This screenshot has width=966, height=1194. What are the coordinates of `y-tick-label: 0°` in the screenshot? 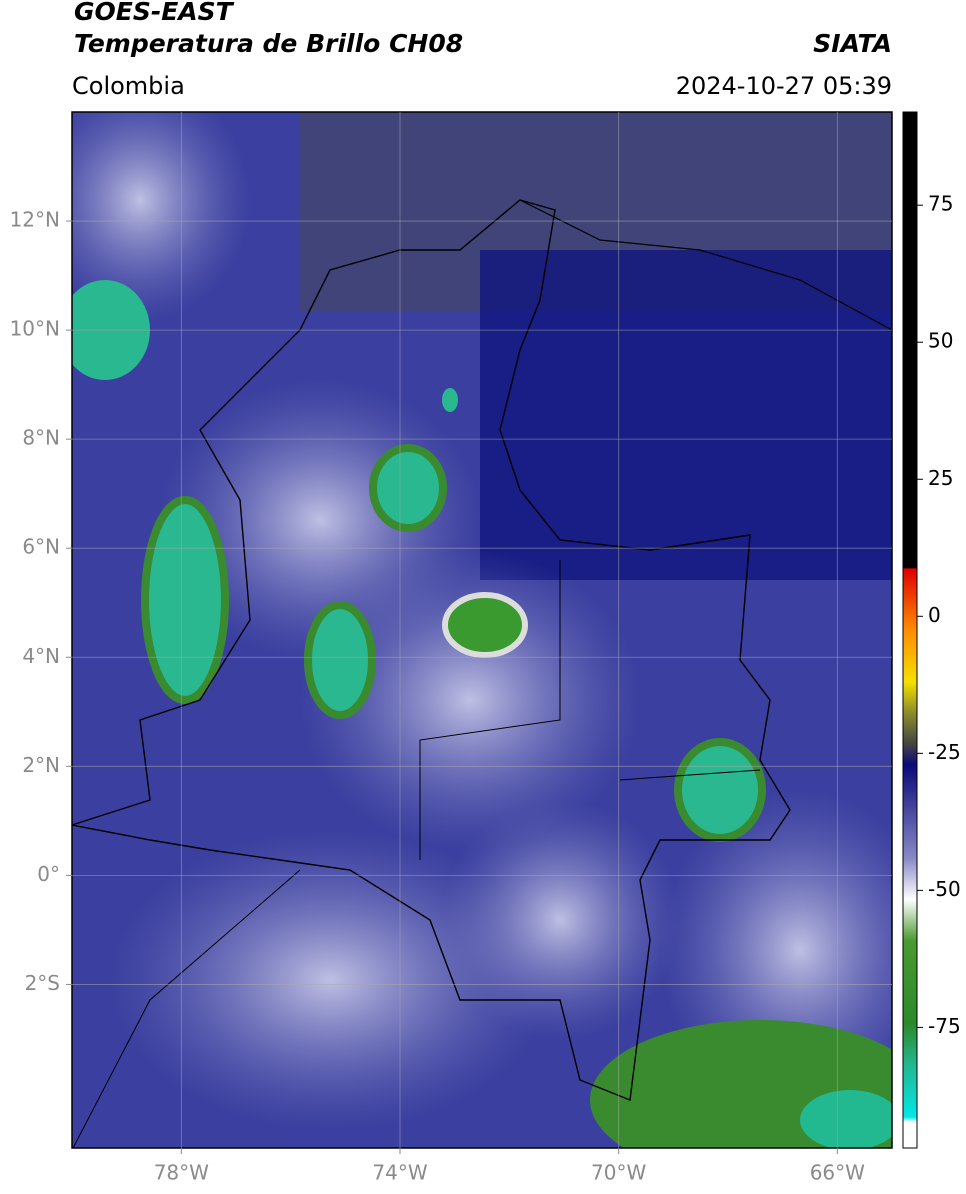 It's located at (48, 874).